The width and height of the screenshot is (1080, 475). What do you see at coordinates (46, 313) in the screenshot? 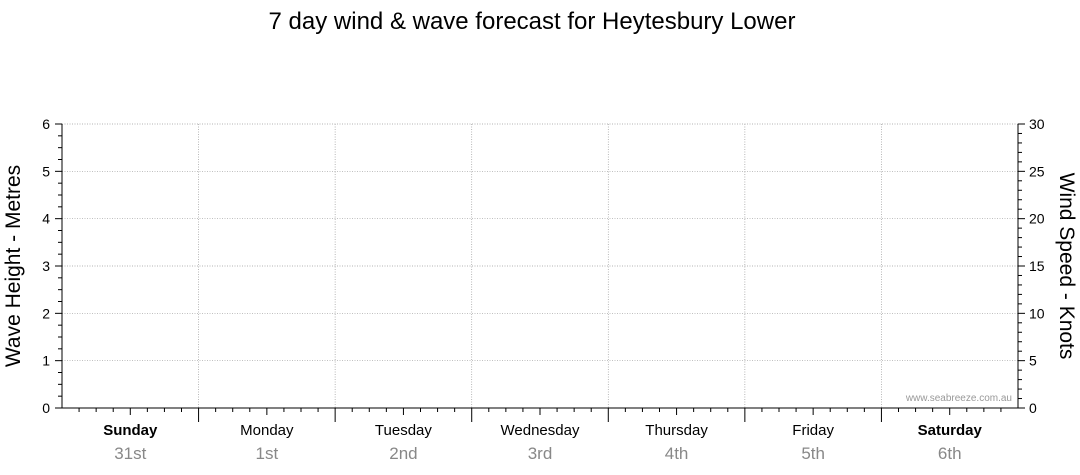
I see `left-tick-label: 2` at bounding box center [46, 313].